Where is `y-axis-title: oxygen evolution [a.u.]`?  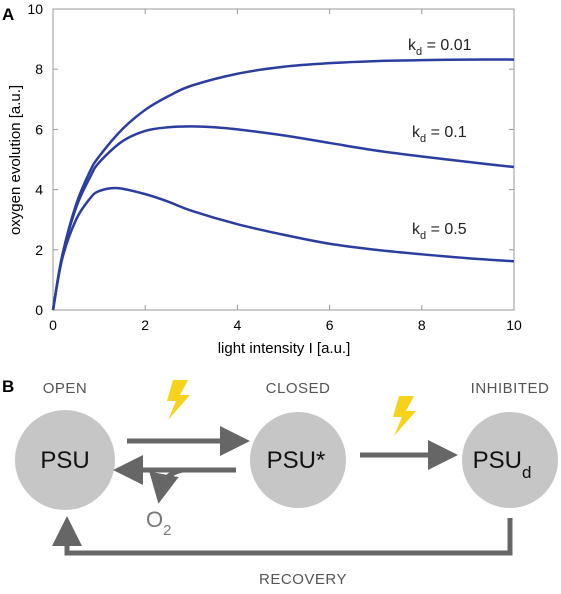 y-axis-title: oxygen evolution [a.u.] is located at coordinates (15, 160).